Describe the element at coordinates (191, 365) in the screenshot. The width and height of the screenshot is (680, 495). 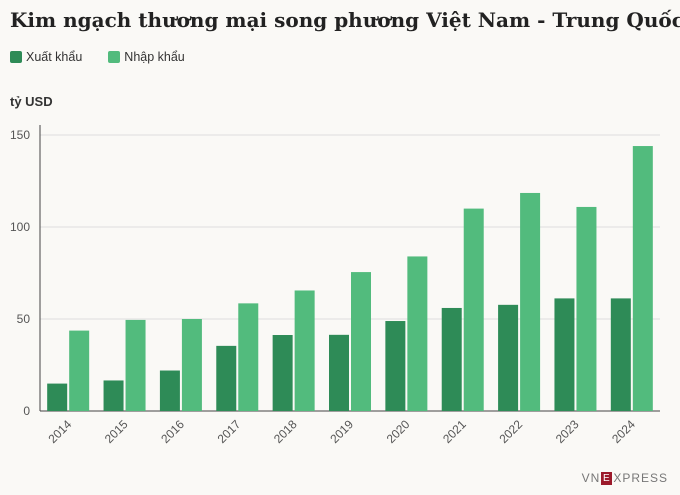
I see `bar-import-2016` at that location.